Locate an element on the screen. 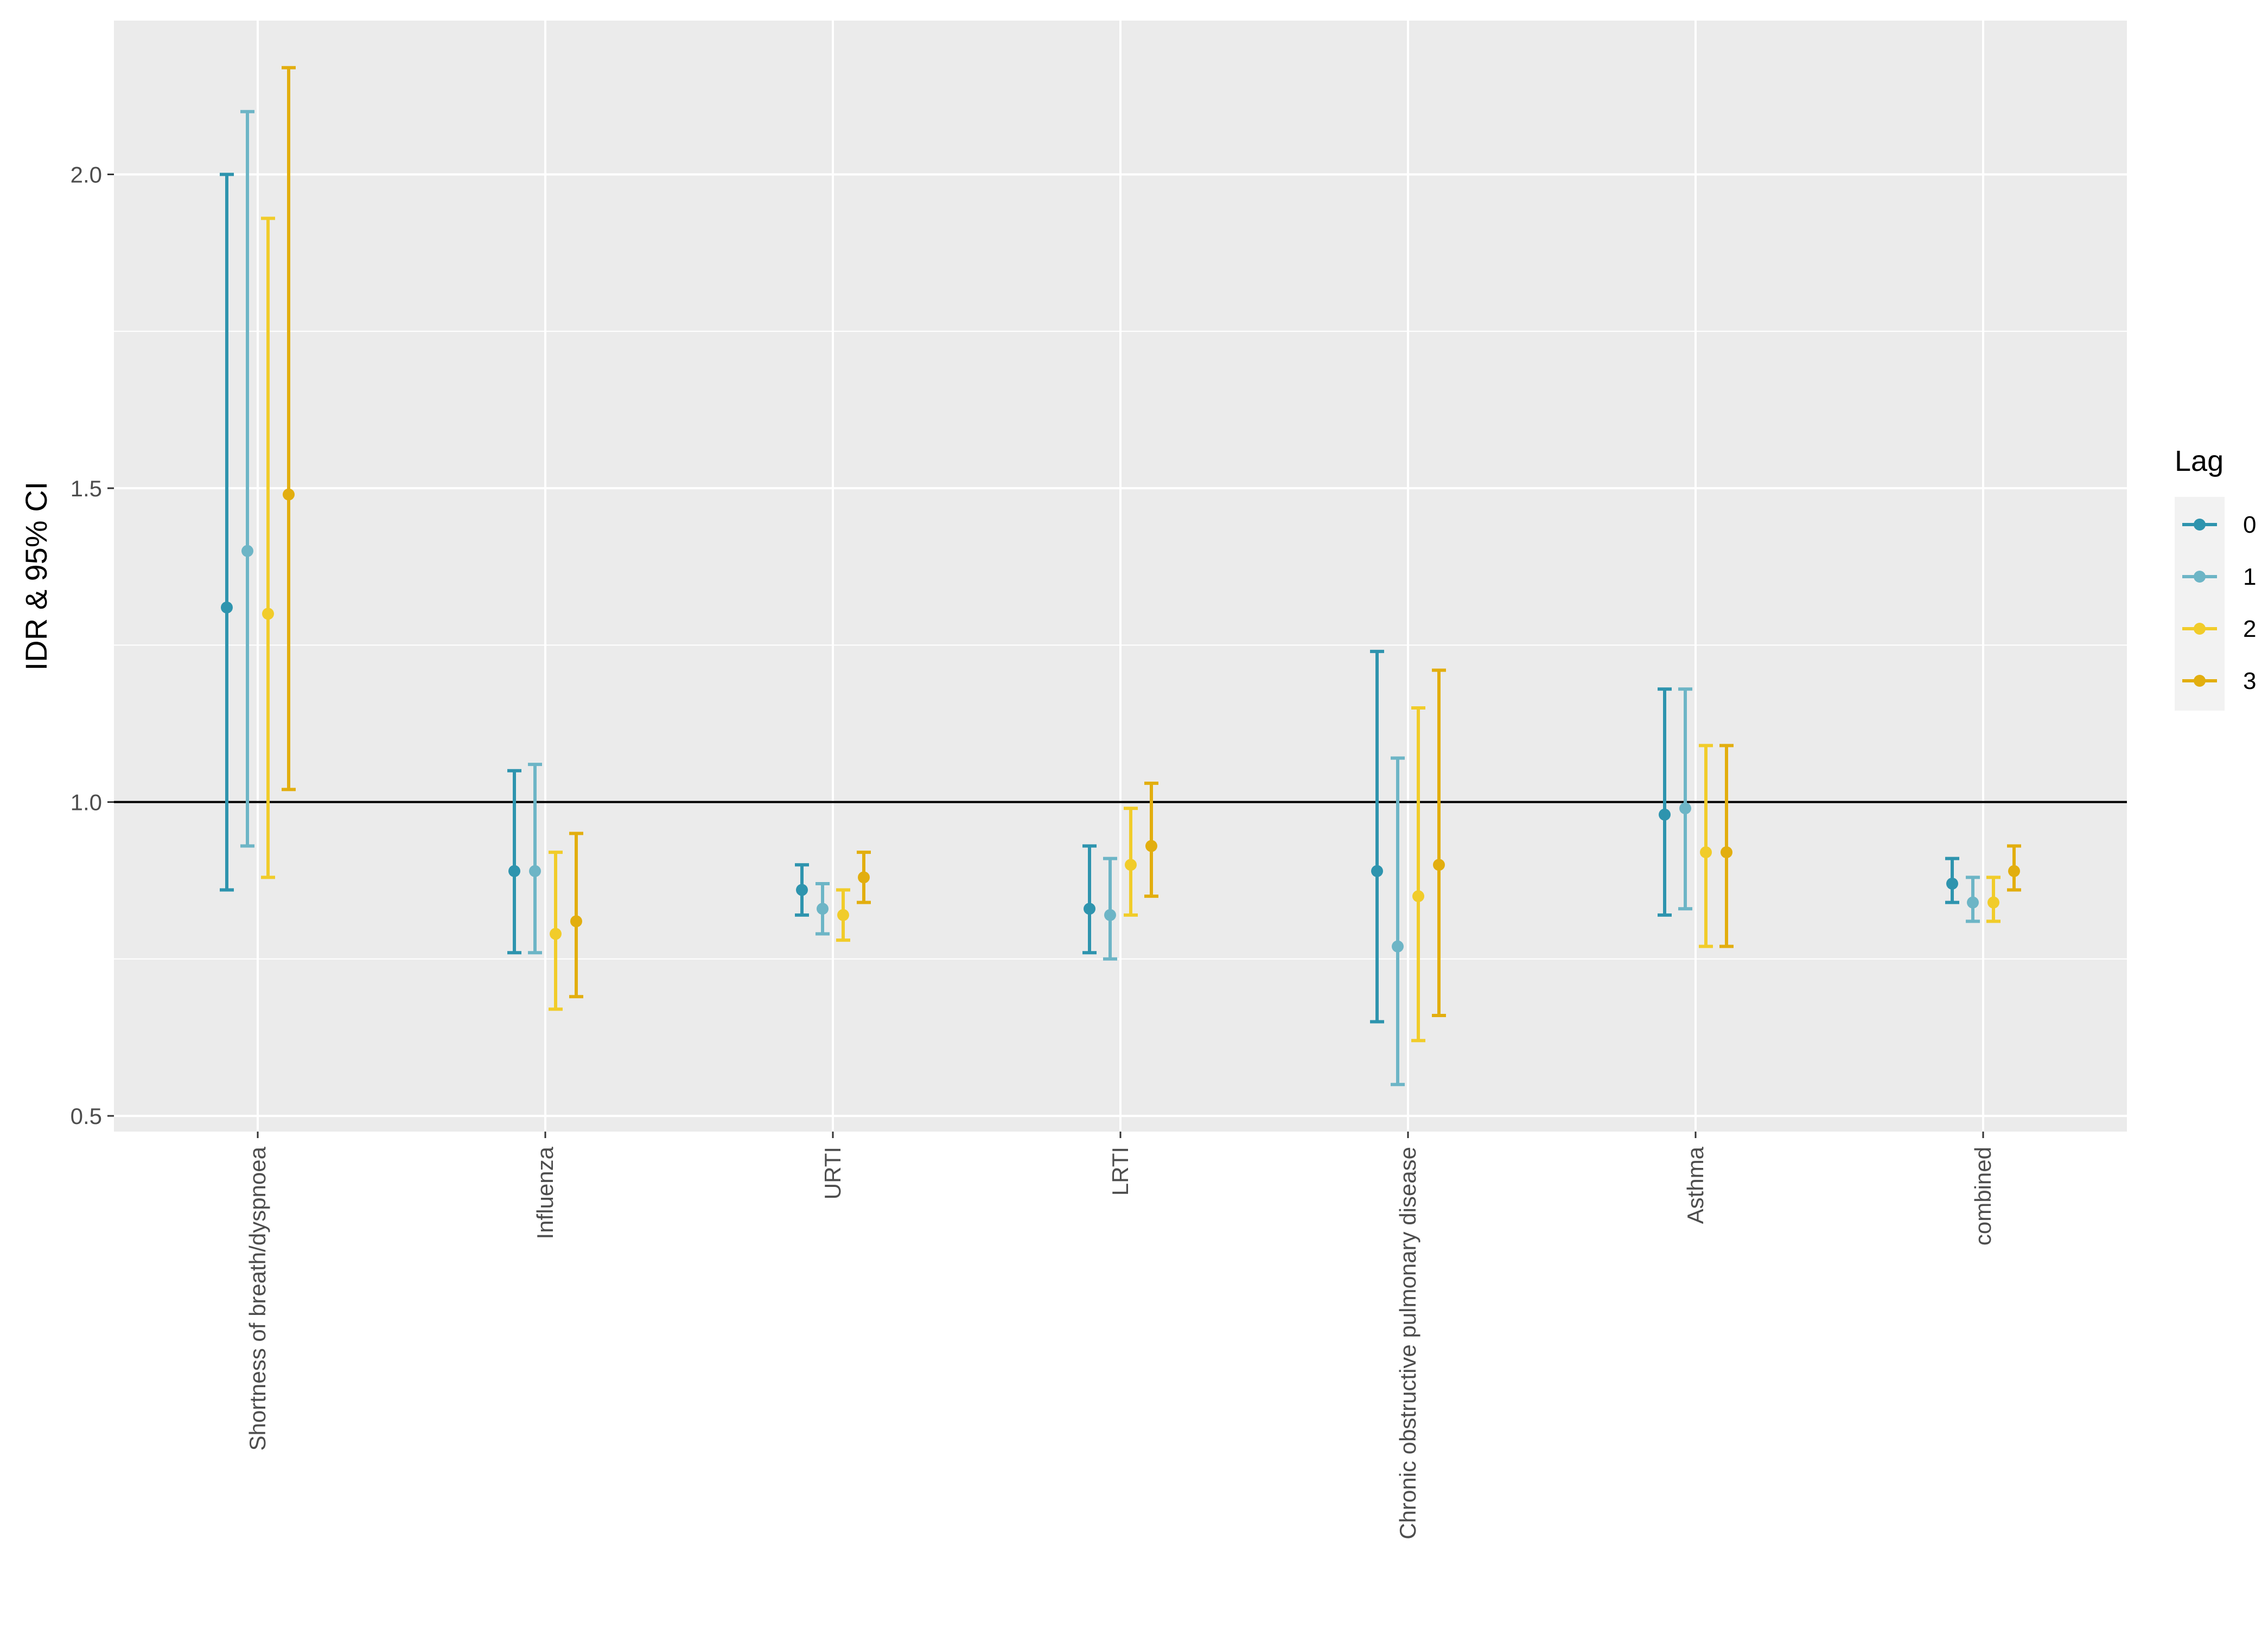 The image size is (2268, 1648). y-axis: 0.5 1.0 1.5 2.0 is located at coordinates (93, 645).